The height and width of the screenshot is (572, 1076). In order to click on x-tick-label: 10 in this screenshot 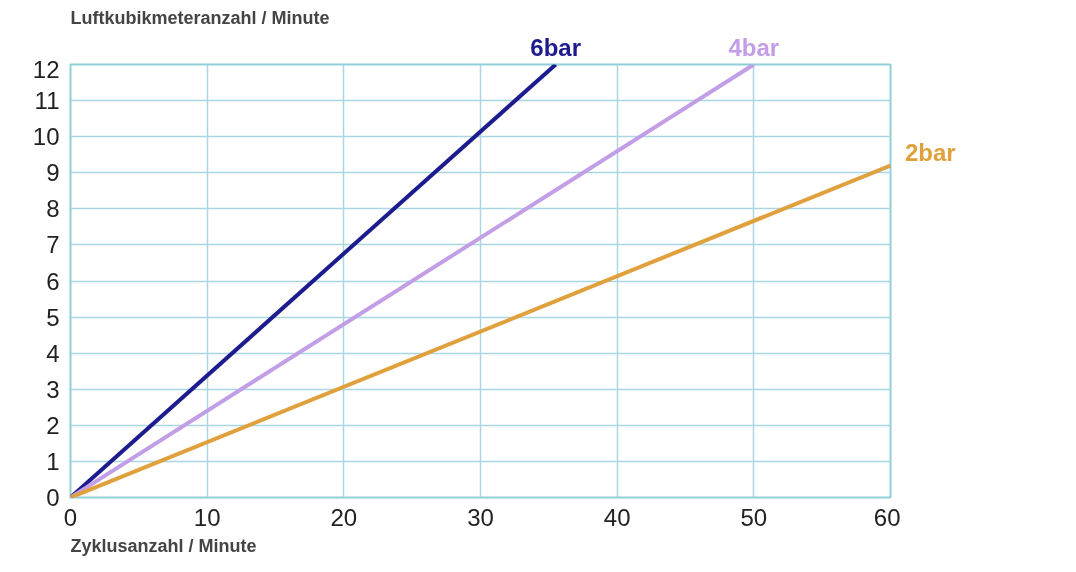, I will do `click(207, 517)`.